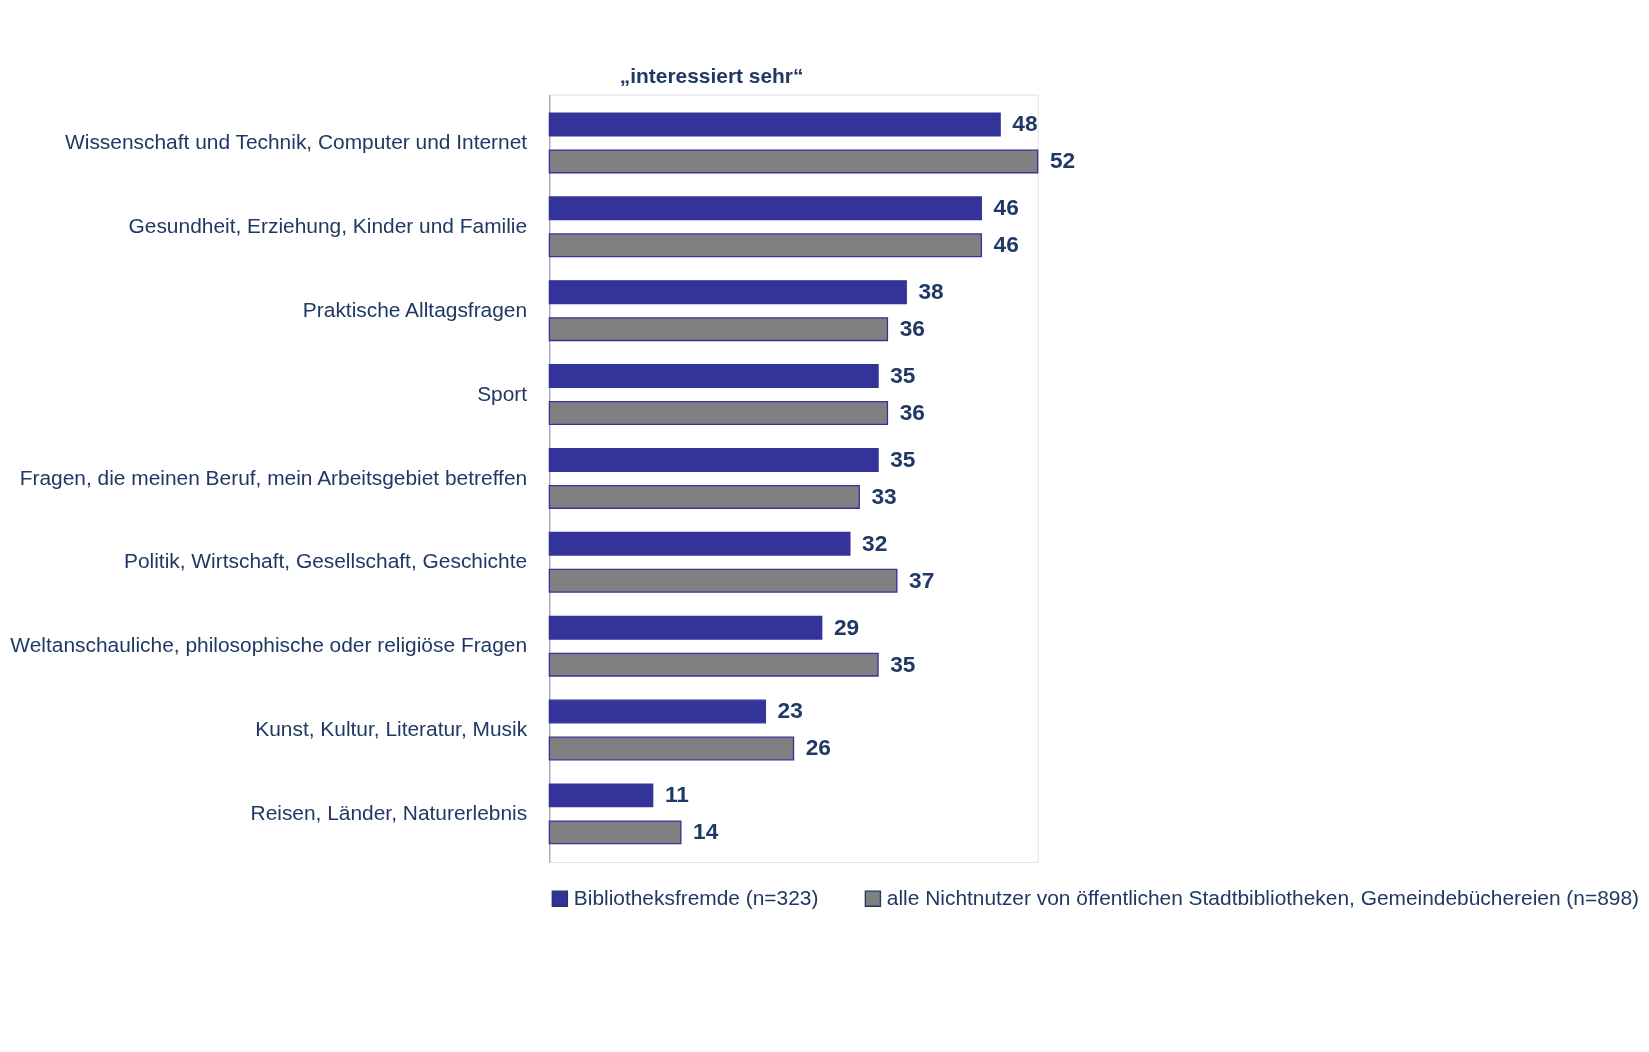 The height and width of the screenshot is (1052, 1649). I want to click on y-tick-label: Fragen, die meinen Beruf, mein Arbeitsgebiet betreffen, so click(273, 477).